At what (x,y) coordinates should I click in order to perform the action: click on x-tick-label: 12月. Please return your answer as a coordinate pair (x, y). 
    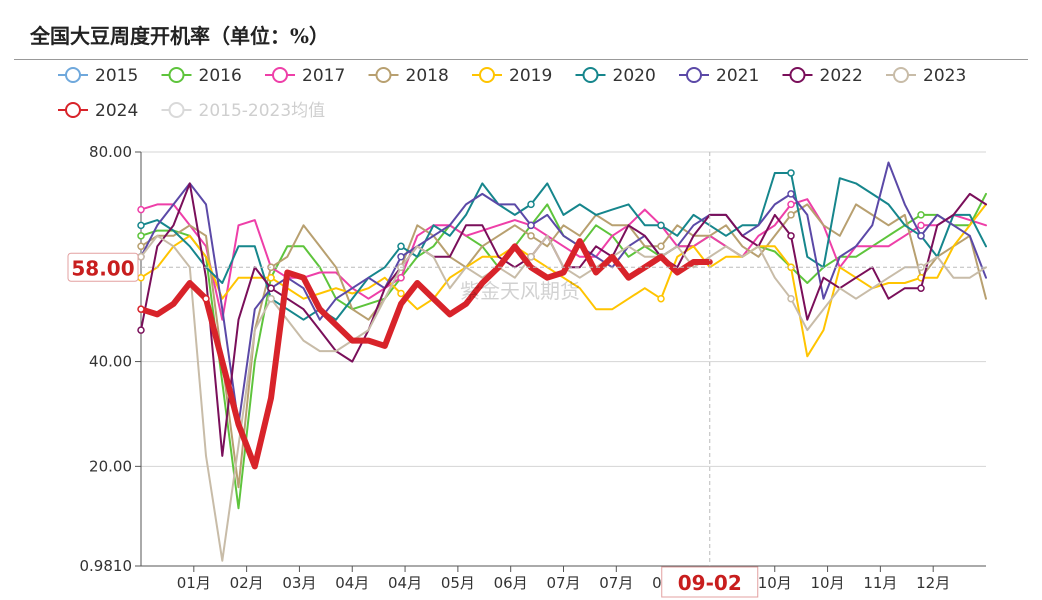
    Looking at the image, I should click on (933, 583).